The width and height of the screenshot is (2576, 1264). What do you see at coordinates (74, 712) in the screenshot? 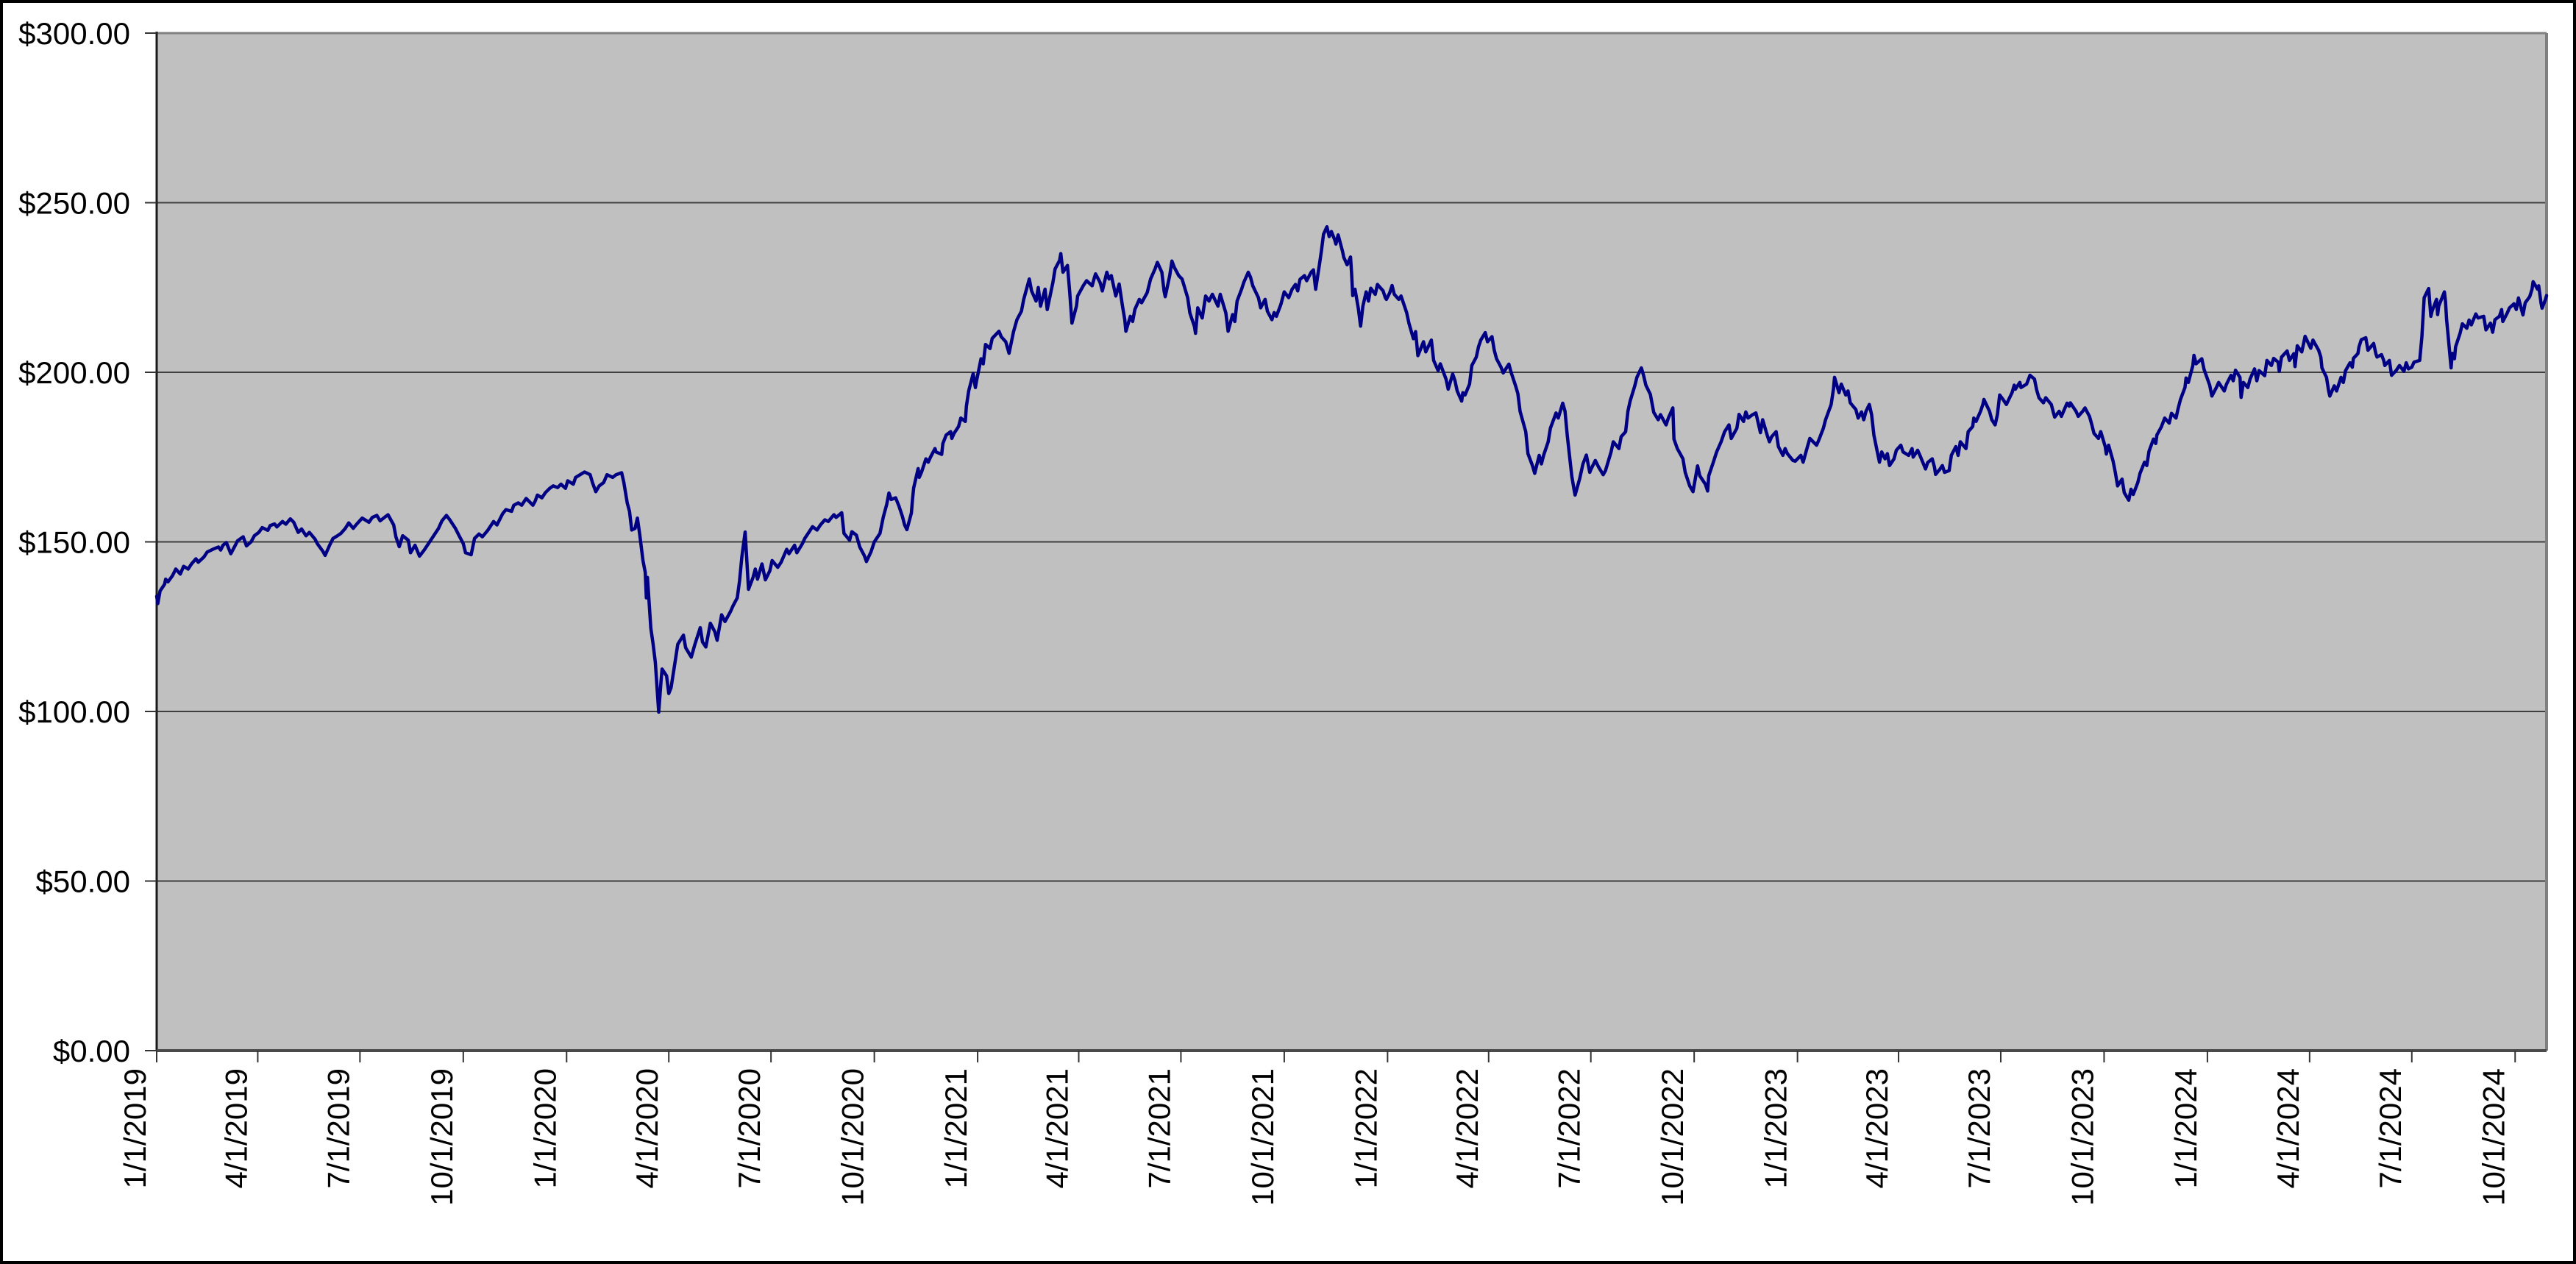
I see `y-tick-label: $100.00` at bounding box center [74, 712].